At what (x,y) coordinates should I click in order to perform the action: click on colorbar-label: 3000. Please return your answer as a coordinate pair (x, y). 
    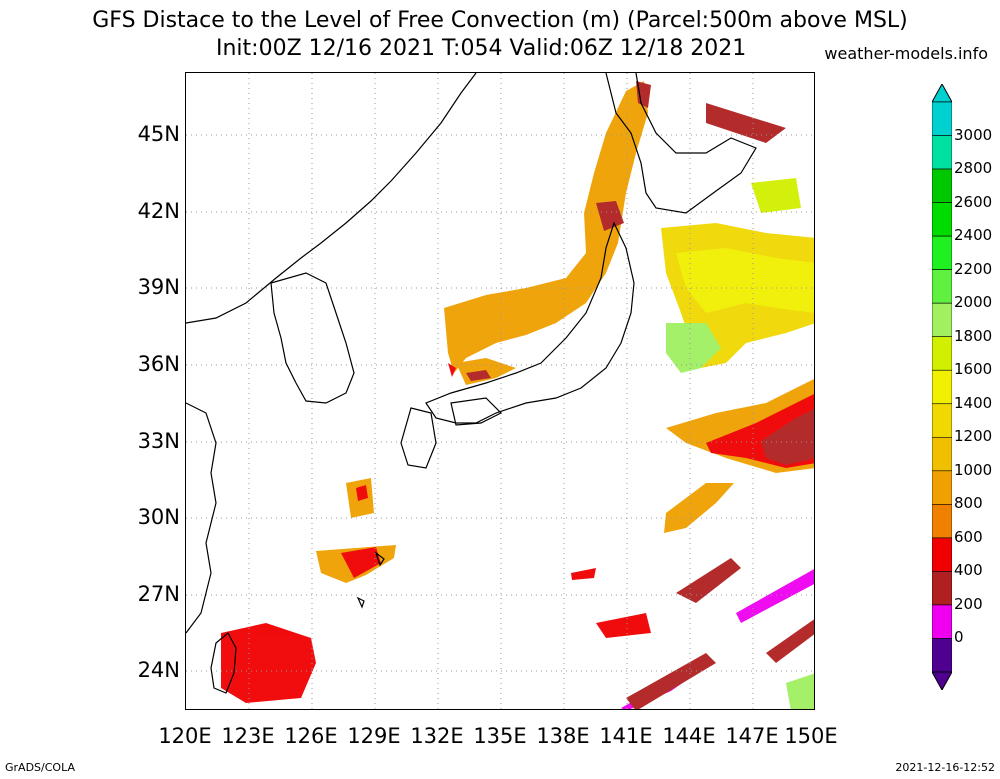
    Looking at the image, I should click on (973, 134).